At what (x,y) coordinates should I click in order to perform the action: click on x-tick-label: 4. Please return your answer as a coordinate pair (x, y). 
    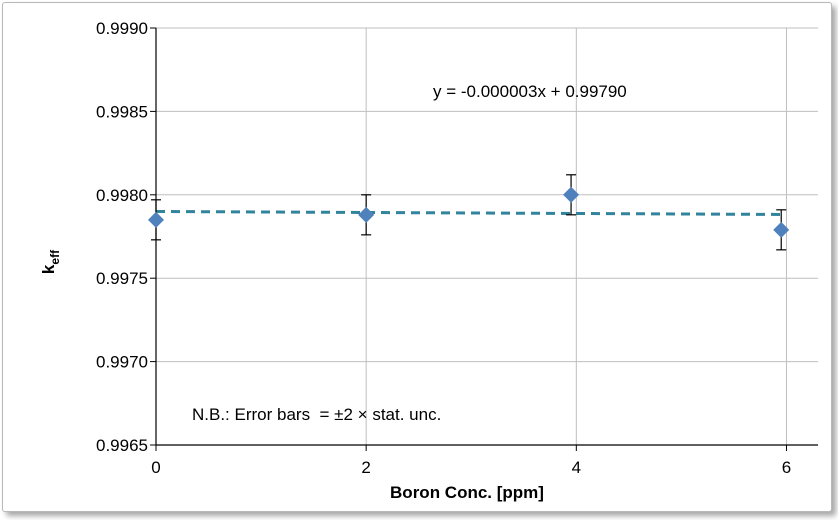
    Looking at the image, I should click on (576, 467).